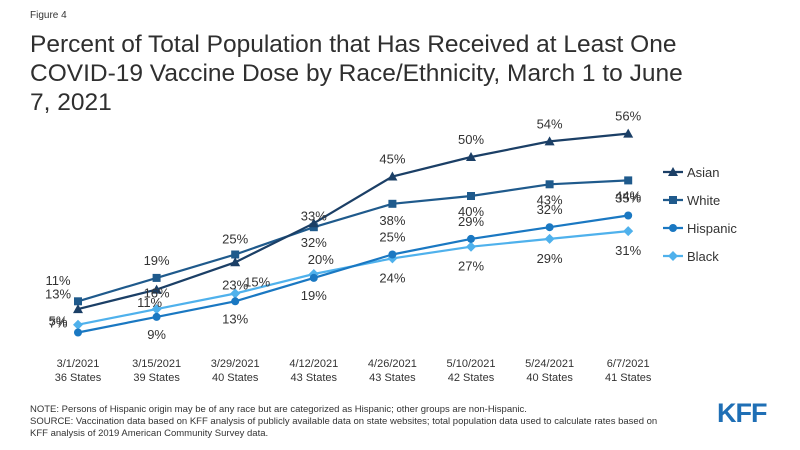 The image size is (800, 450). What do you see at coordinates (78, 378) in the screenshot?
I see `x-tick-sublabel: 36 States` at bounding box center [78, 378].